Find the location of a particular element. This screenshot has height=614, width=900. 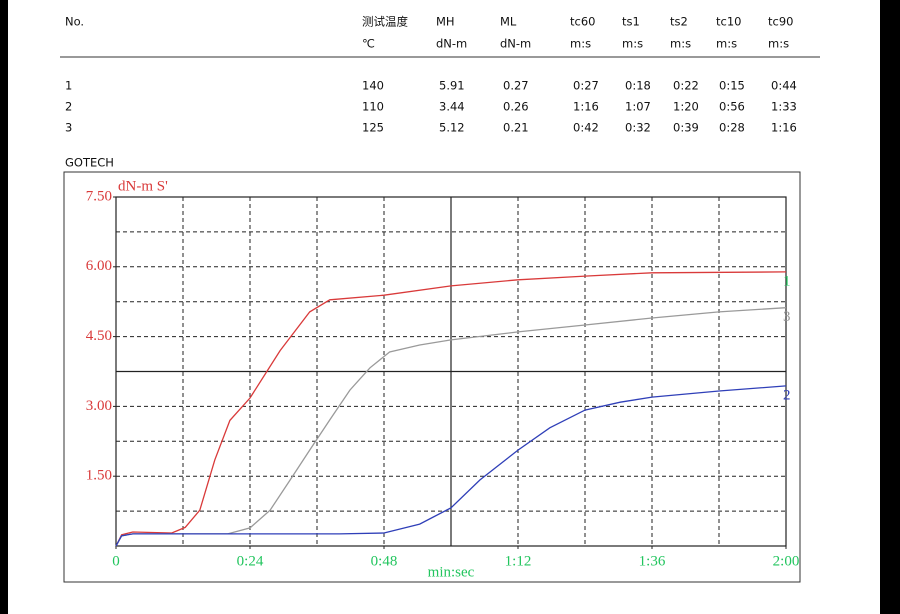

series-label: 3 is located at coordinates (787, 317).